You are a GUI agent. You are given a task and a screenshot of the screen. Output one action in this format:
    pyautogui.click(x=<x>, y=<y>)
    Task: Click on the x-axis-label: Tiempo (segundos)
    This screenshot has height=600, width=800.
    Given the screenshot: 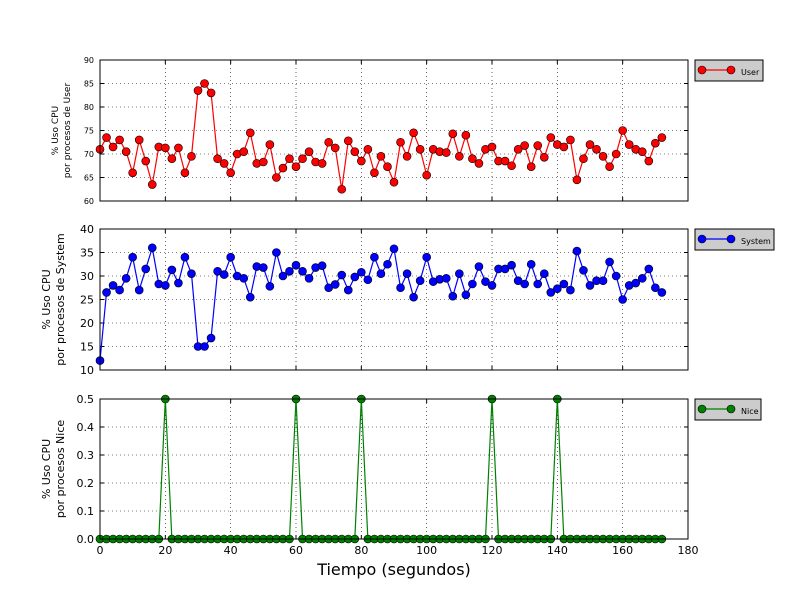 What is the action you would take?
    pyautogui.click(x=393, y=569)
    